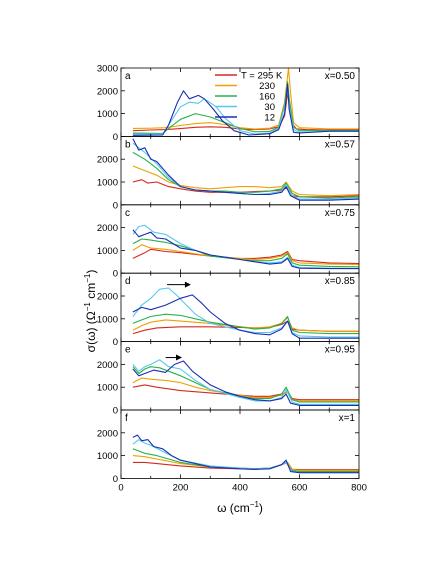 The width and height of the screenshot is (436, 564). What do you see at coordinates (128, 144) in the screenshot?
I see `panel-letter: b` at bounding box center [128, 144].